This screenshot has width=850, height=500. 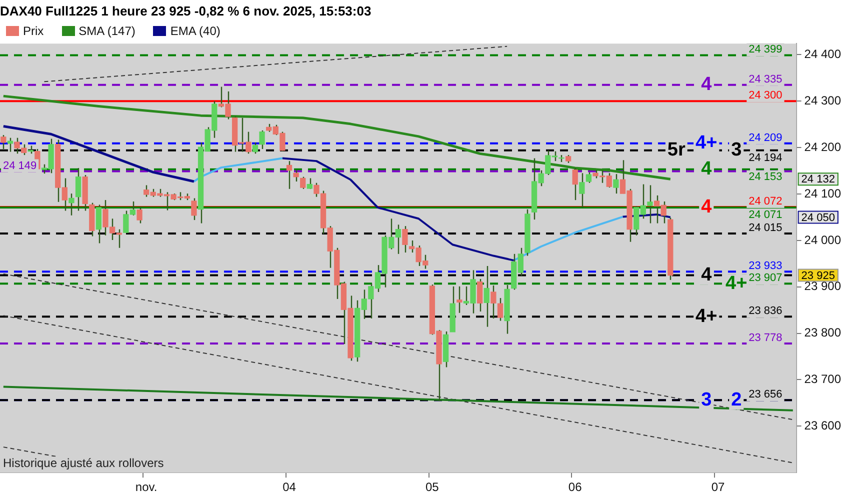 What do you see at coordinates (823, 100) in the screenshot?
I see `y-tick-label: 24 300` at bounding box center [823, 100].